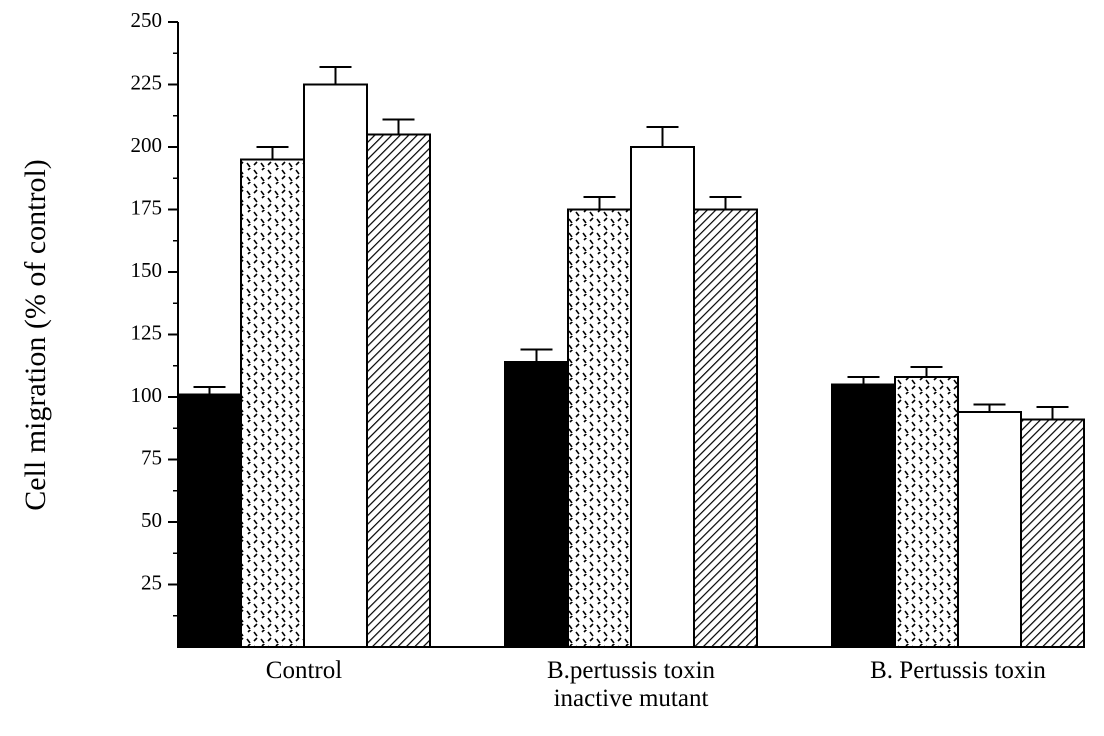 The height and width of the screenshot is (736, 1104). I want to click on y-tick-label: 50, so click(151, 520).